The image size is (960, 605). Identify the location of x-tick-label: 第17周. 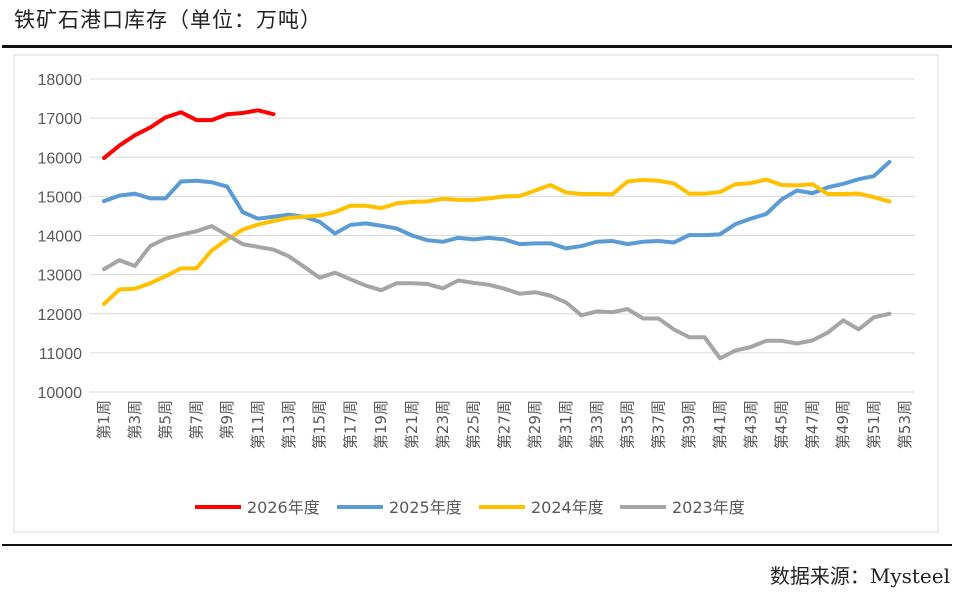
(350, 424).